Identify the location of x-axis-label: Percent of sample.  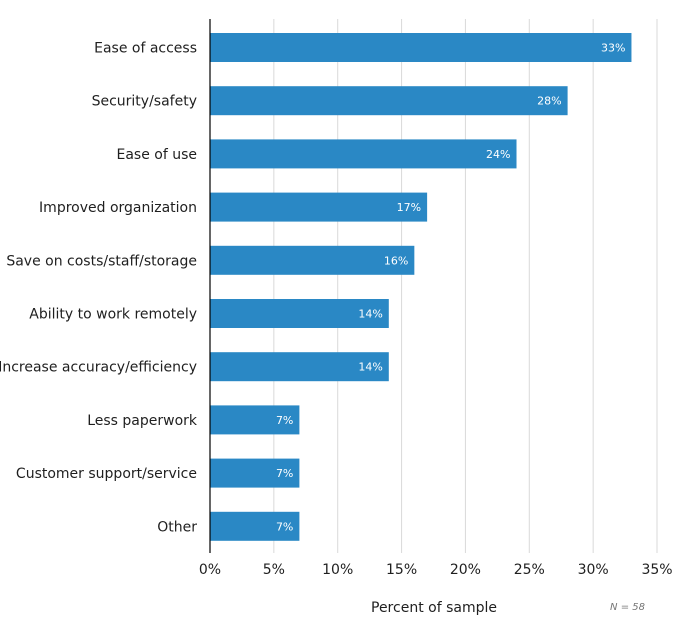
(434, 608).